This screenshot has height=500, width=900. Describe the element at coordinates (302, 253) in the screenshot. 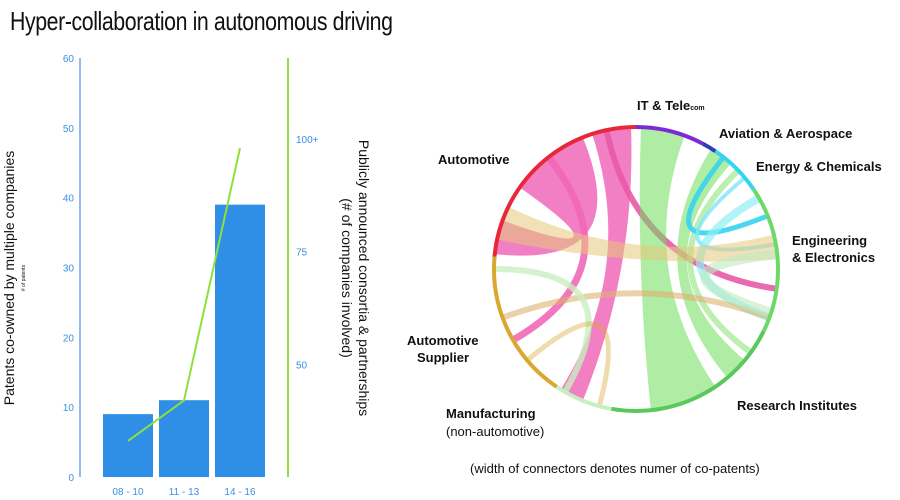

I see `y2-tick-label: 75` at that location.